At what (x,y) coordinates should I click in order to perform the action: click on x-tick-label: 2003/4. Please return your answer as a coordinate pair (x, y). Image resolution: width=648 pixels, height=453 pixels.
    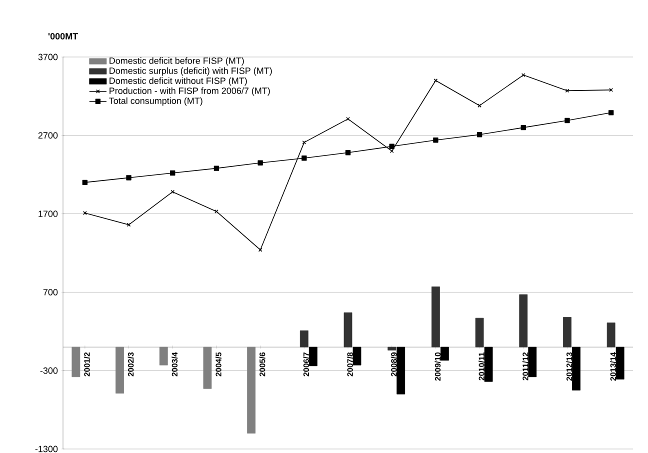
    Looking at the image, I should click on (175, 364).